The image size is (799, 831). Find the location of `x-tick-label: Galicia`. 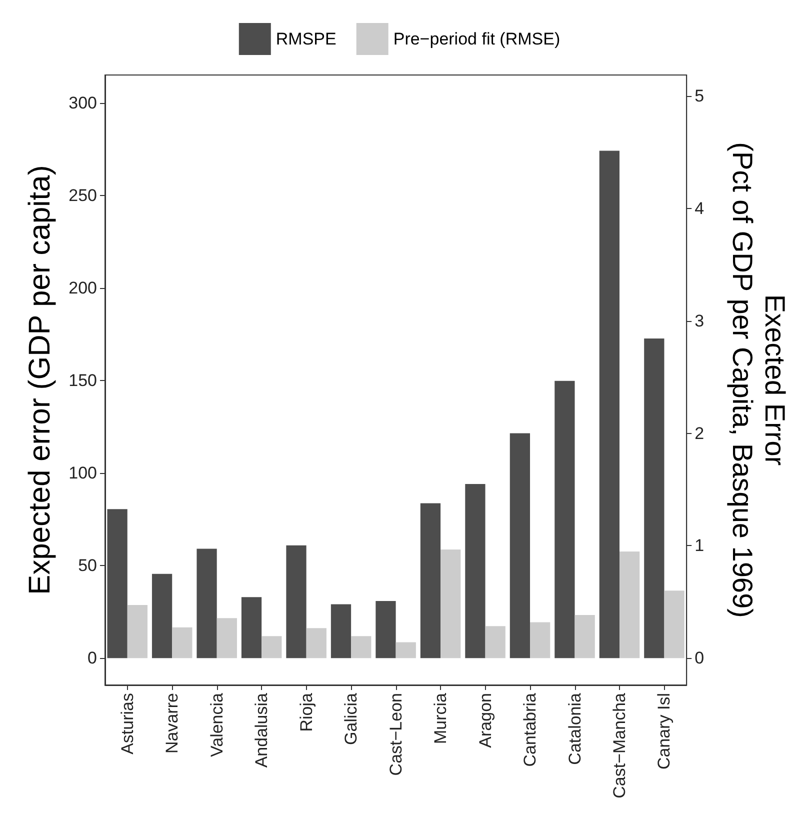

x-tick-label: Galicia is located at coordinates (351, 718).